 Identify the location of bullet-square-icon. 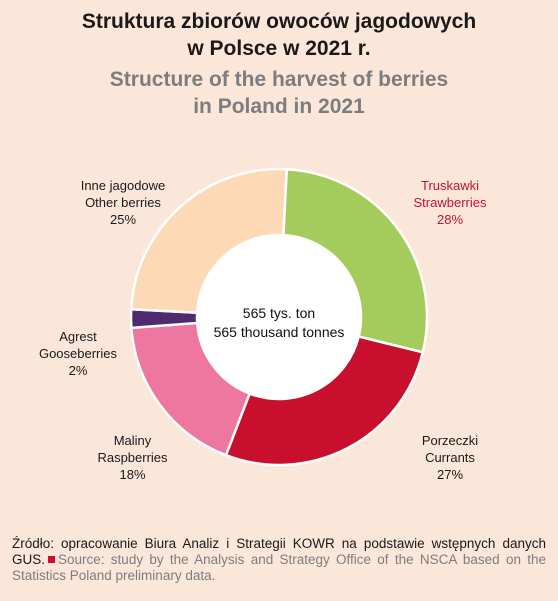
(52, 560).